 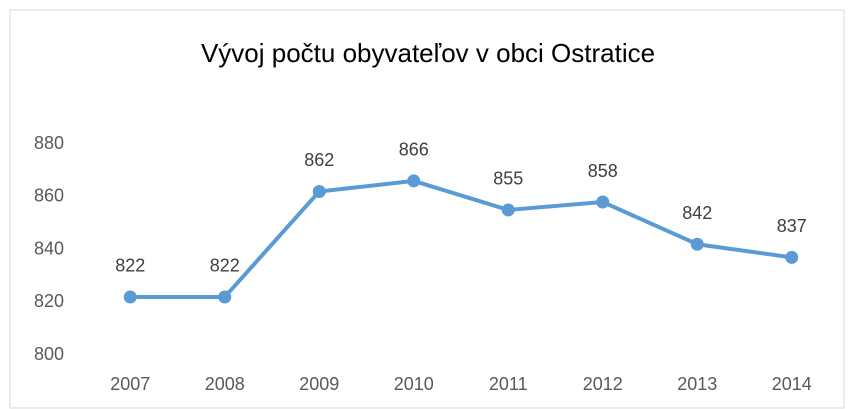 I want to click on data-label: 855, so click(x=508, y=179).